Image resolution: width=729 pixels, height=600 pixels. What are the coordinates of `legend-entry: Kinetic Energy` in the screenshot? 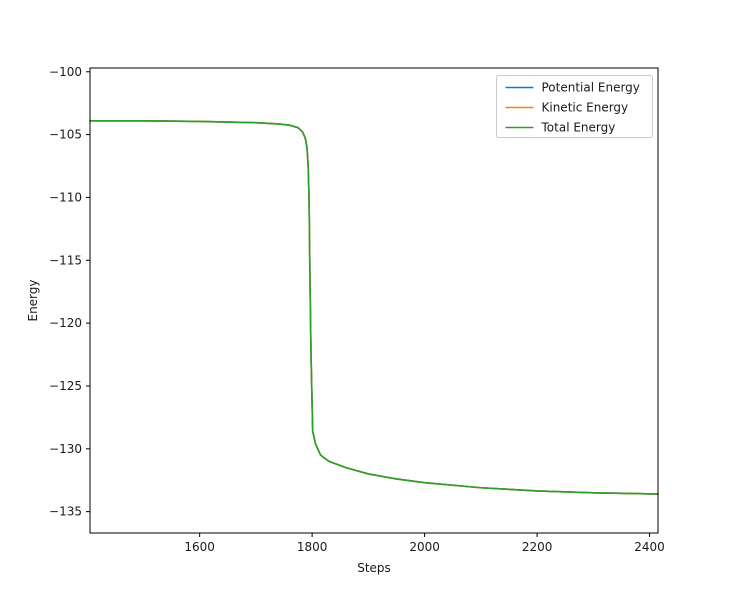 It's located at (567, 108).